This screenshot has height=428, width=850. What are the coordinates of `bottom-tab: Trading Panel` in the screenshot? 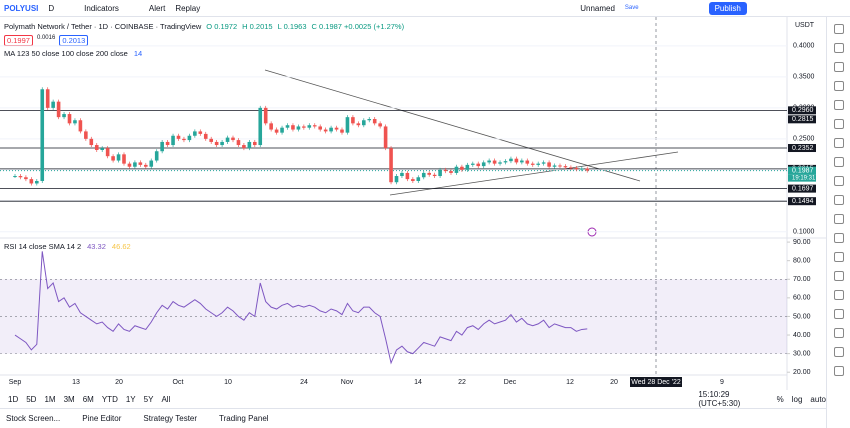 It's located at (244, 418).